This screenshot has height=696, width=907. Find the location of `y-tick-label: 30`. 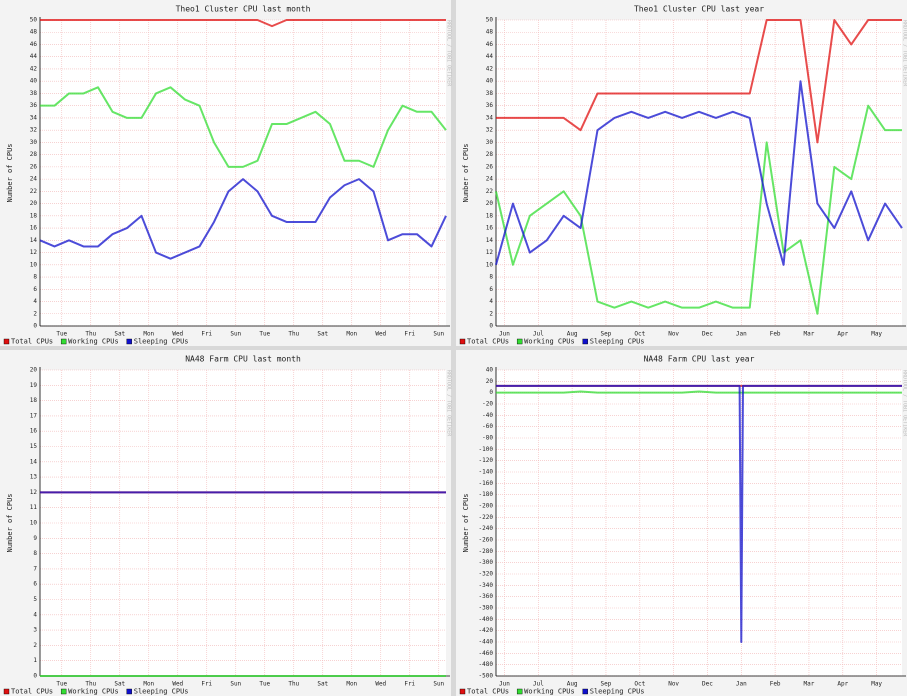

y-tick-label: 30 is located at coordinates (490, 142).